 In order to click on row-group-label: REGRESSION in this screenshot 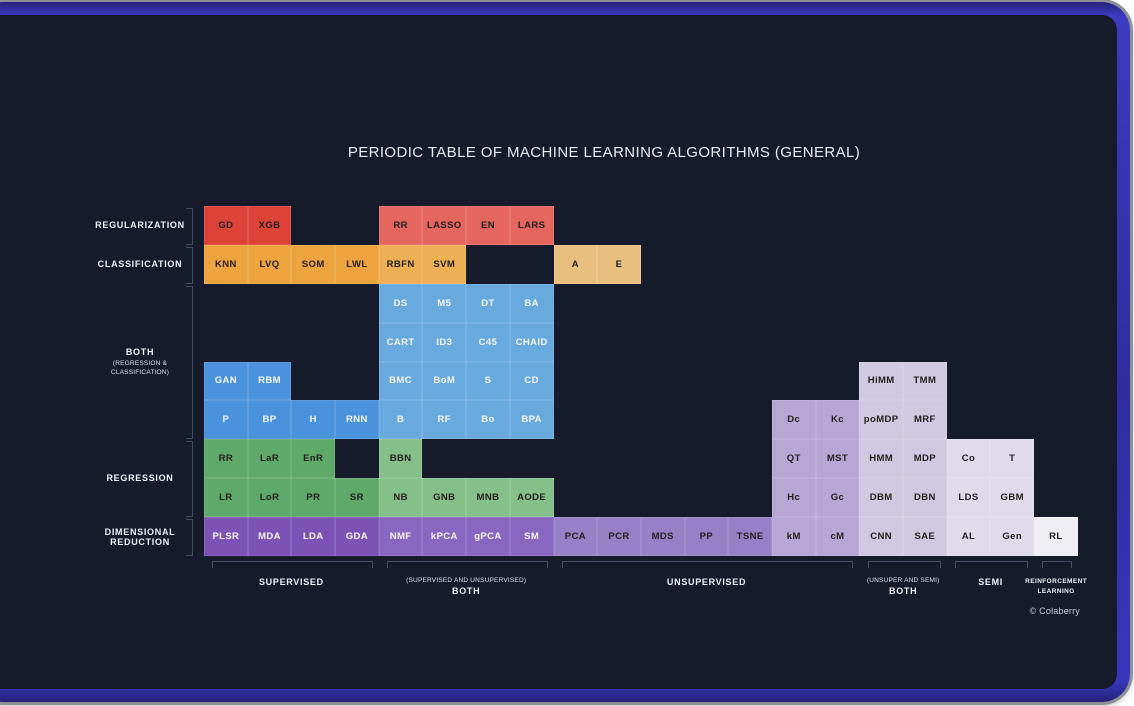, I will do `click(140, 478)`.